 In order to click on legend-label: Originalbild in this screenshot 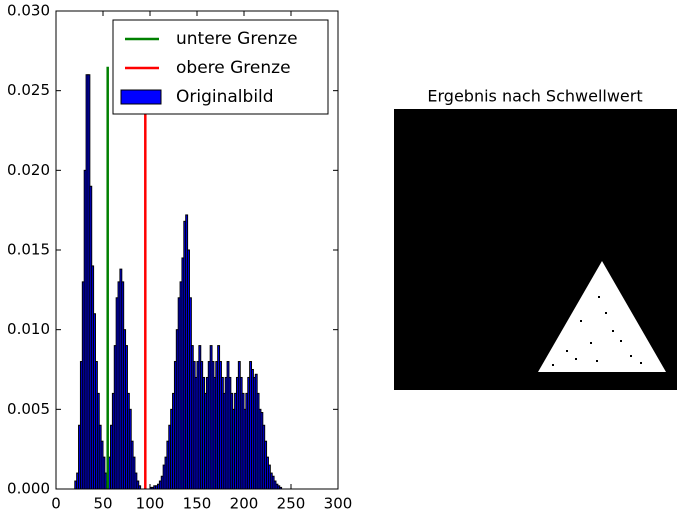, I will do `click(225, 97)`.